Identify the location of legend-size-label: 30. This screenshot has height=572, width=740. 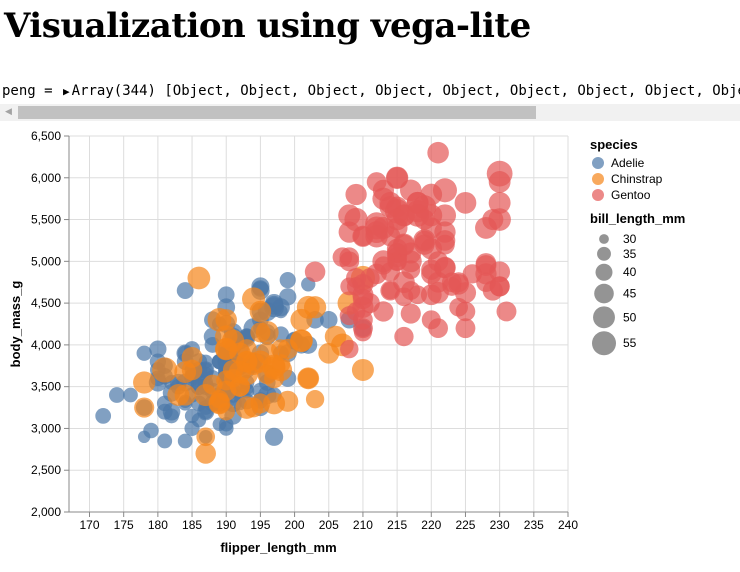
(630, 239).